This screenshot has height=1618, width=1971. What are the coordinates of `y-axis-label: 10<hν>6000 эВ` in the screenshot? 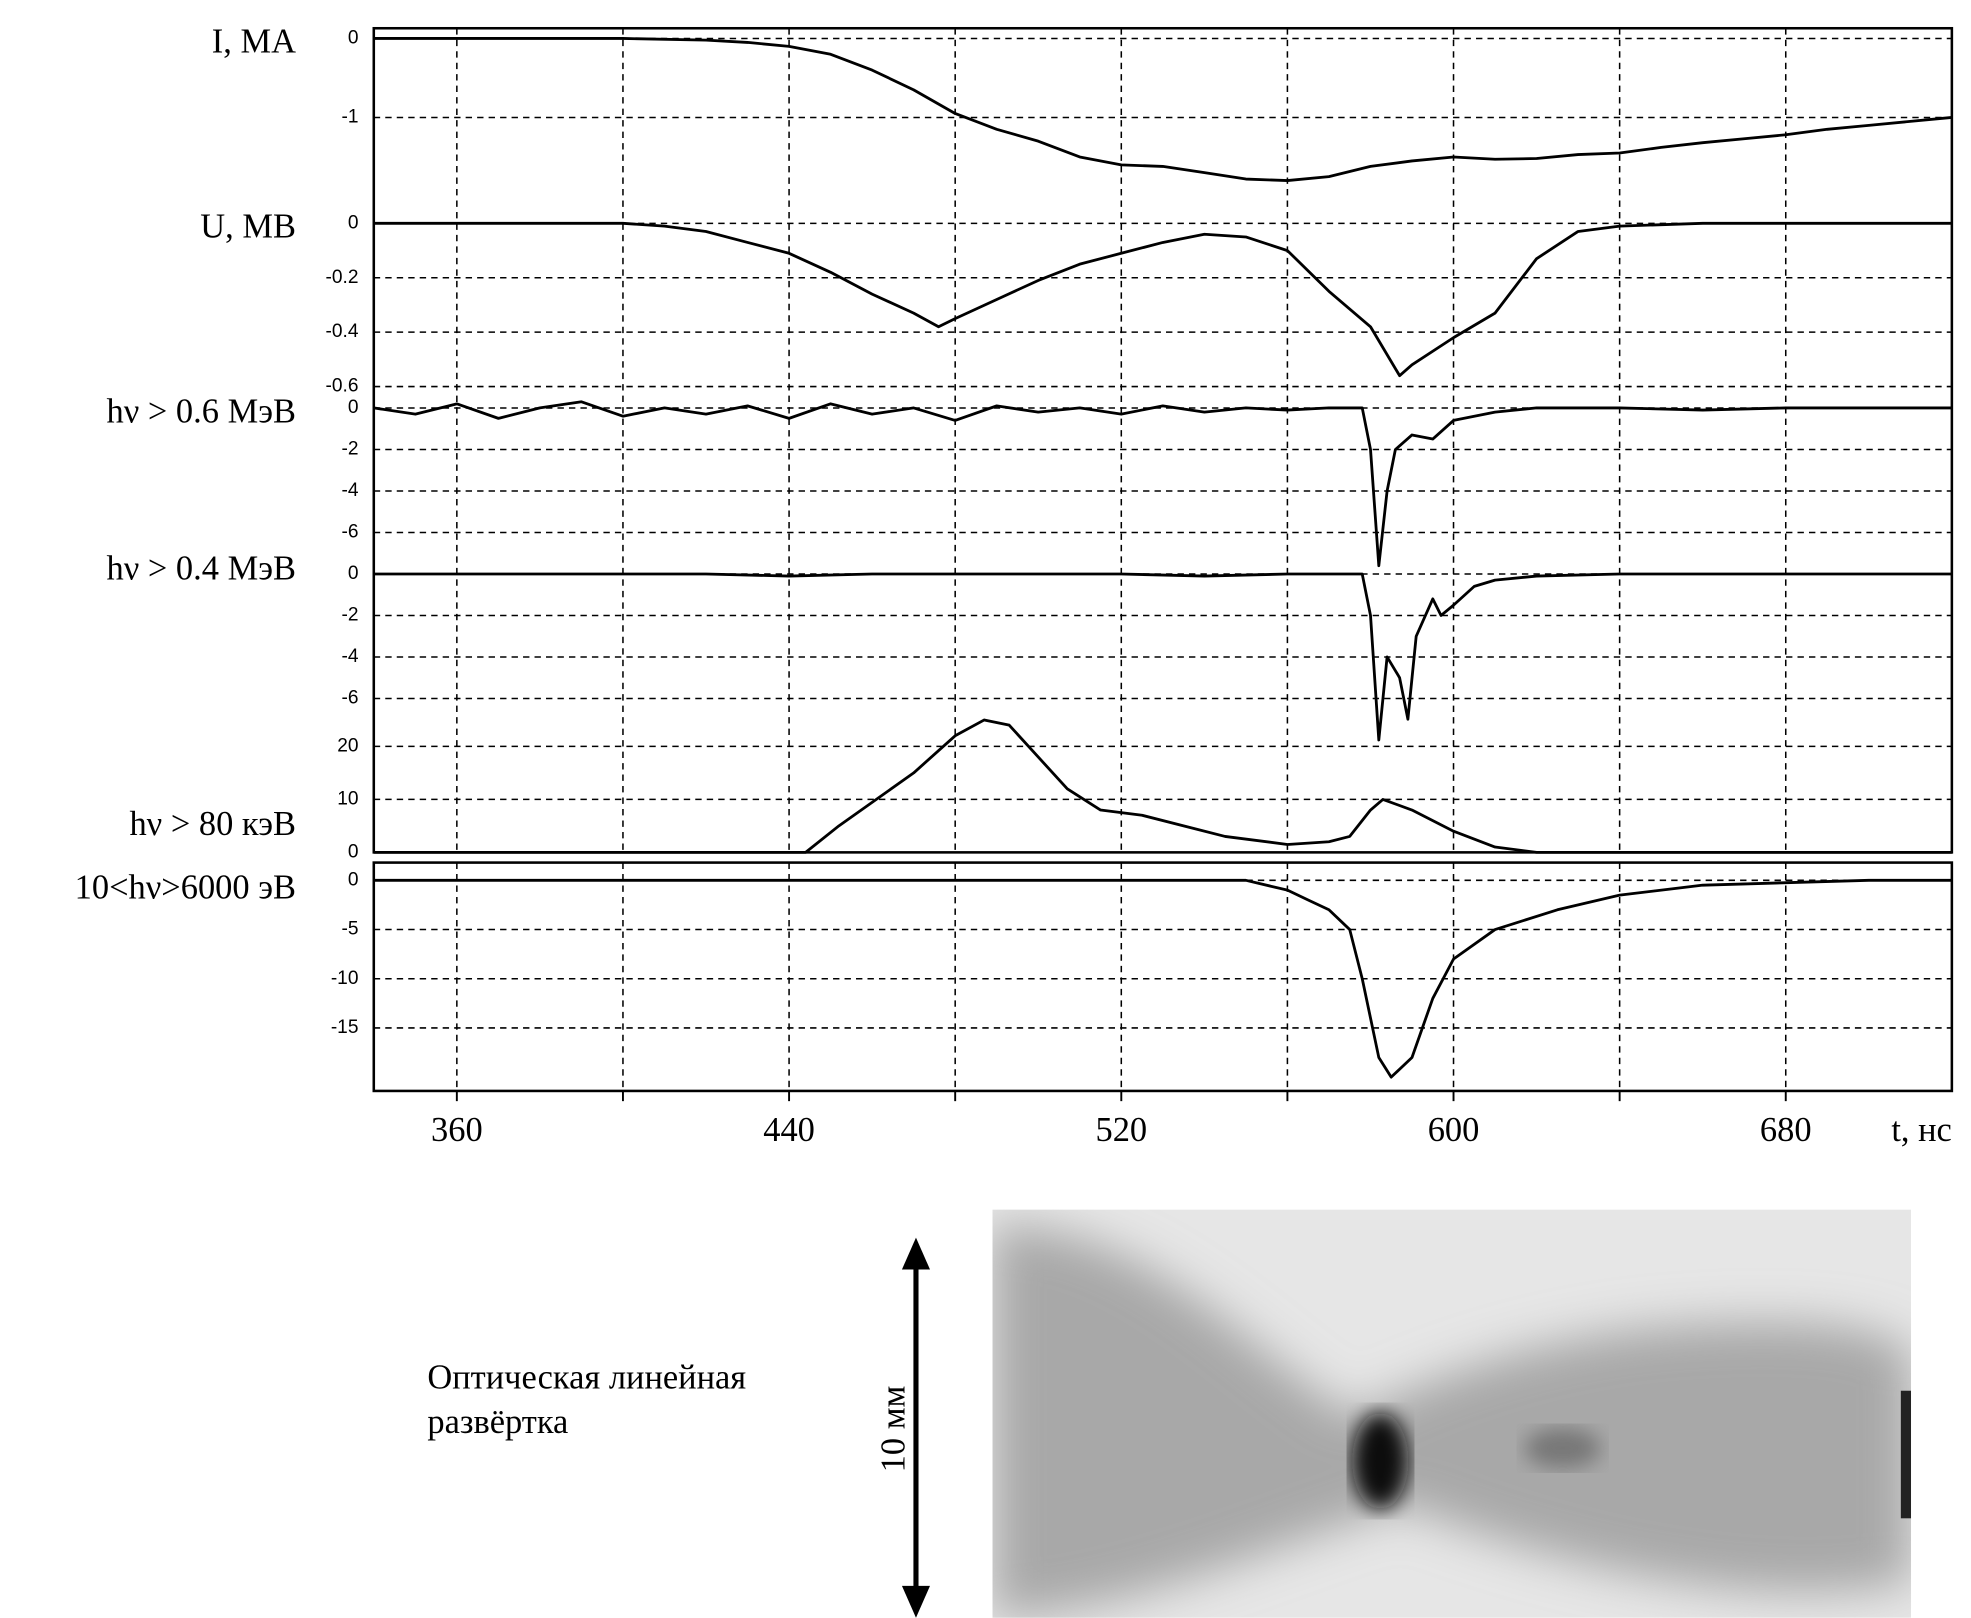 It's located at (185, 888).